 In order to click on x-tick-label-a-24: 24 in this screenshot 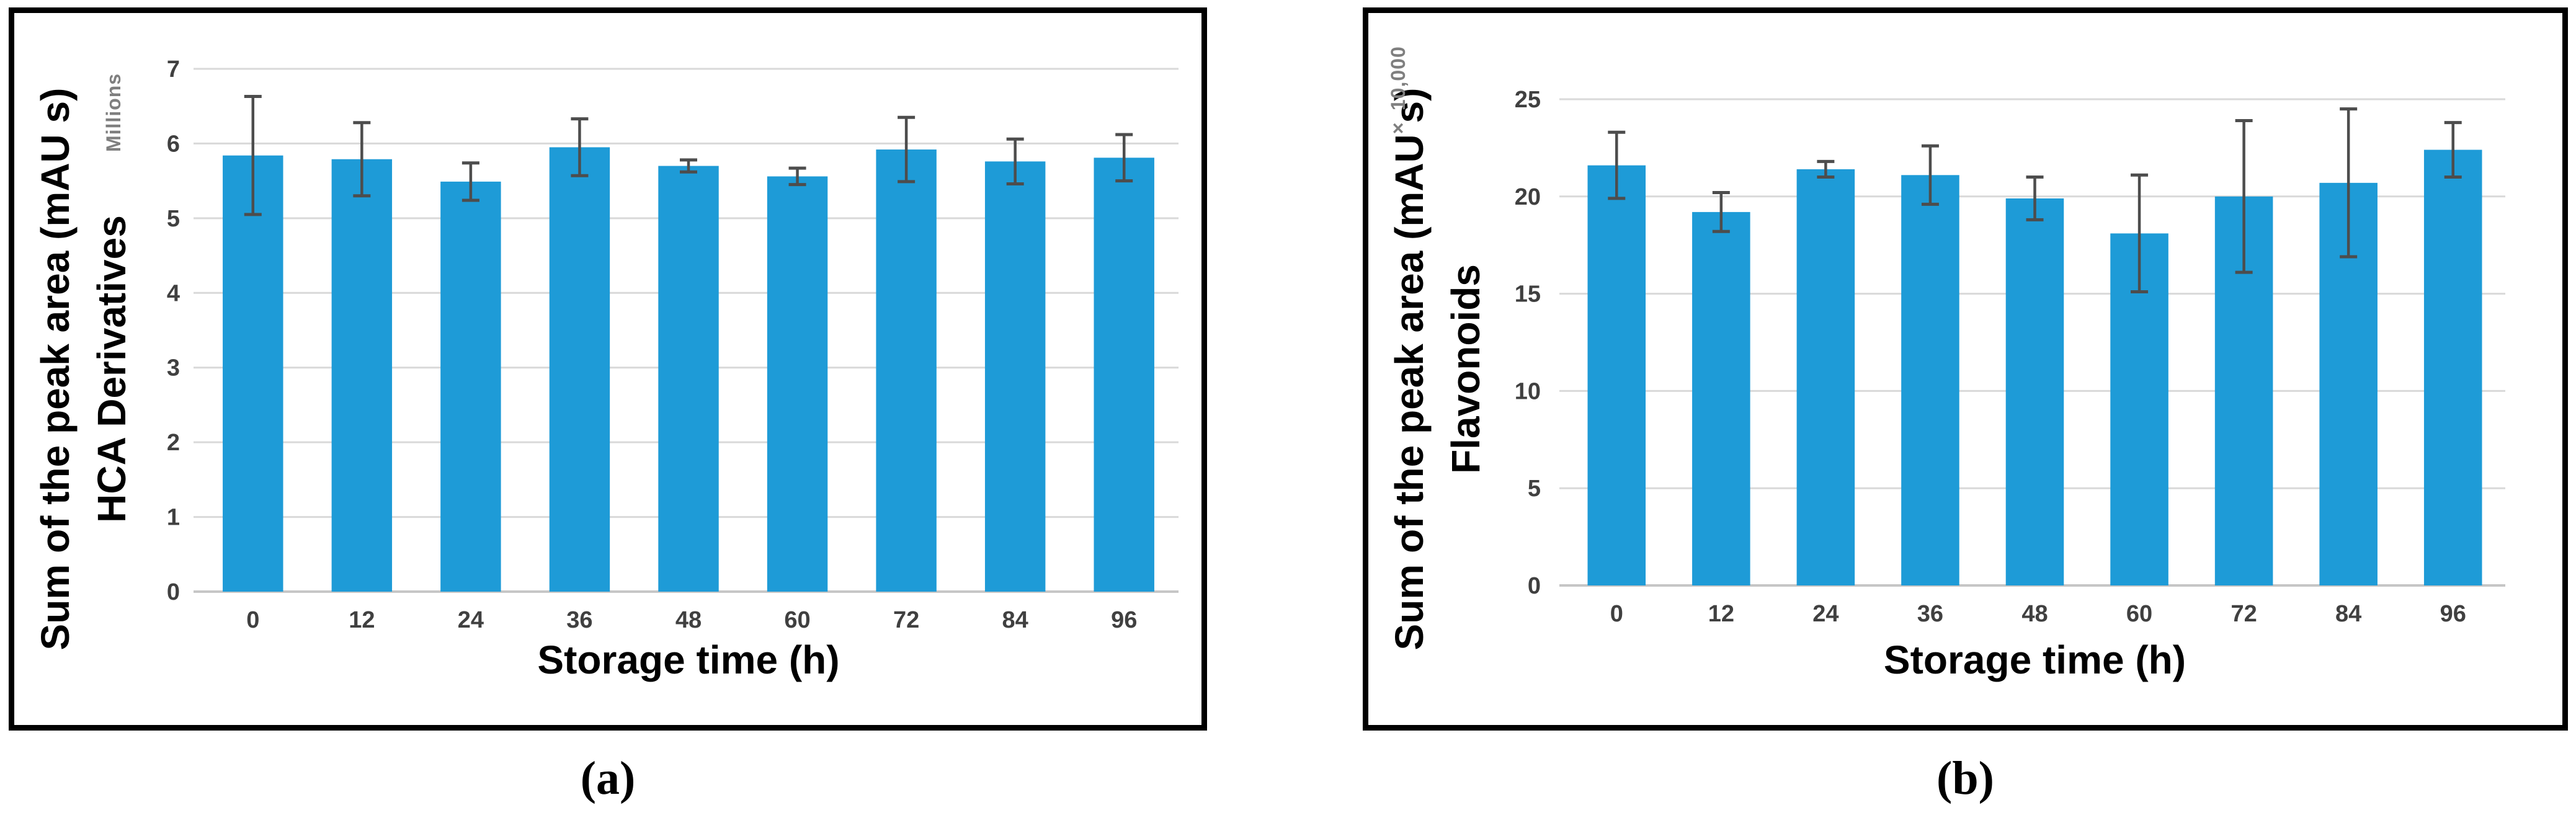, I will do `click(471, 620)`.